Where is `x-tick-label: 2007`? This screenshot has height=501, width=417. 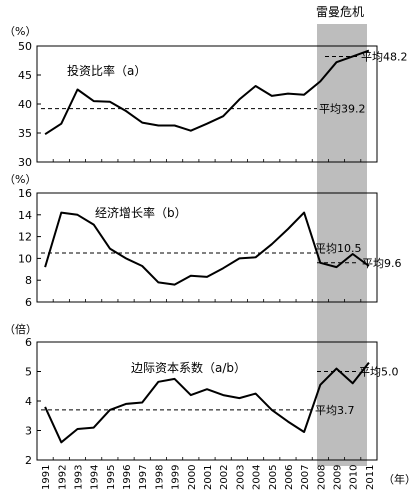 x-tick-label: 2007 is located at coordinates (305, 477).